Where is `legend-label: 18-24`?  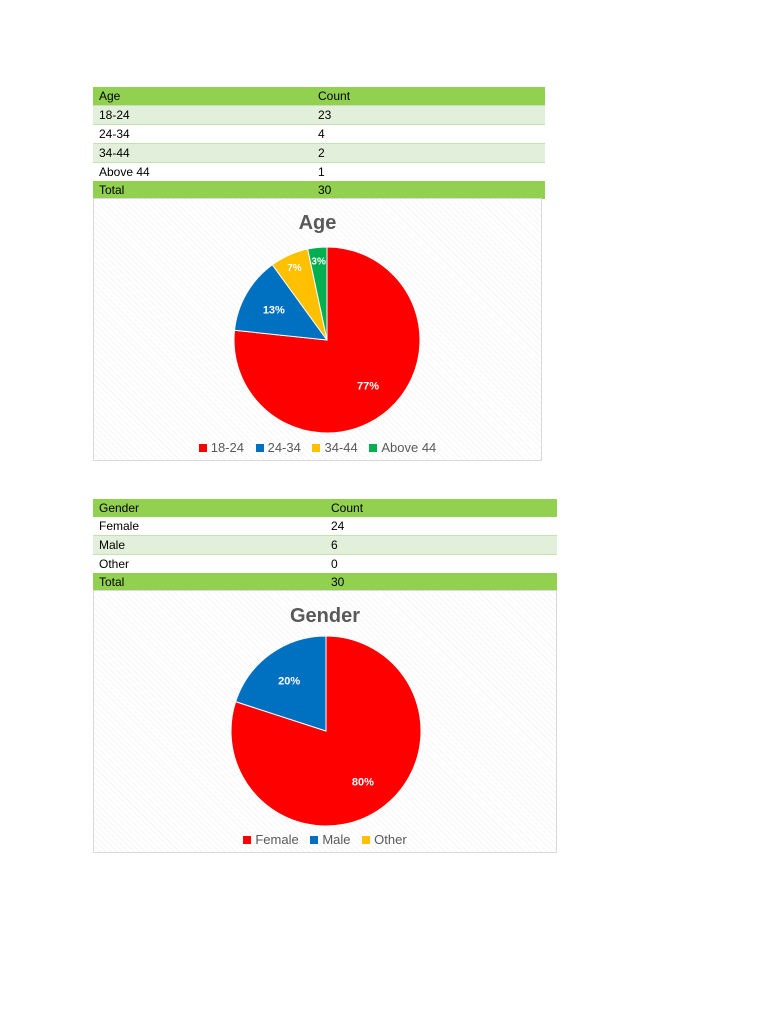 legend-label: 18-24 is located at coordinates (227, 447).